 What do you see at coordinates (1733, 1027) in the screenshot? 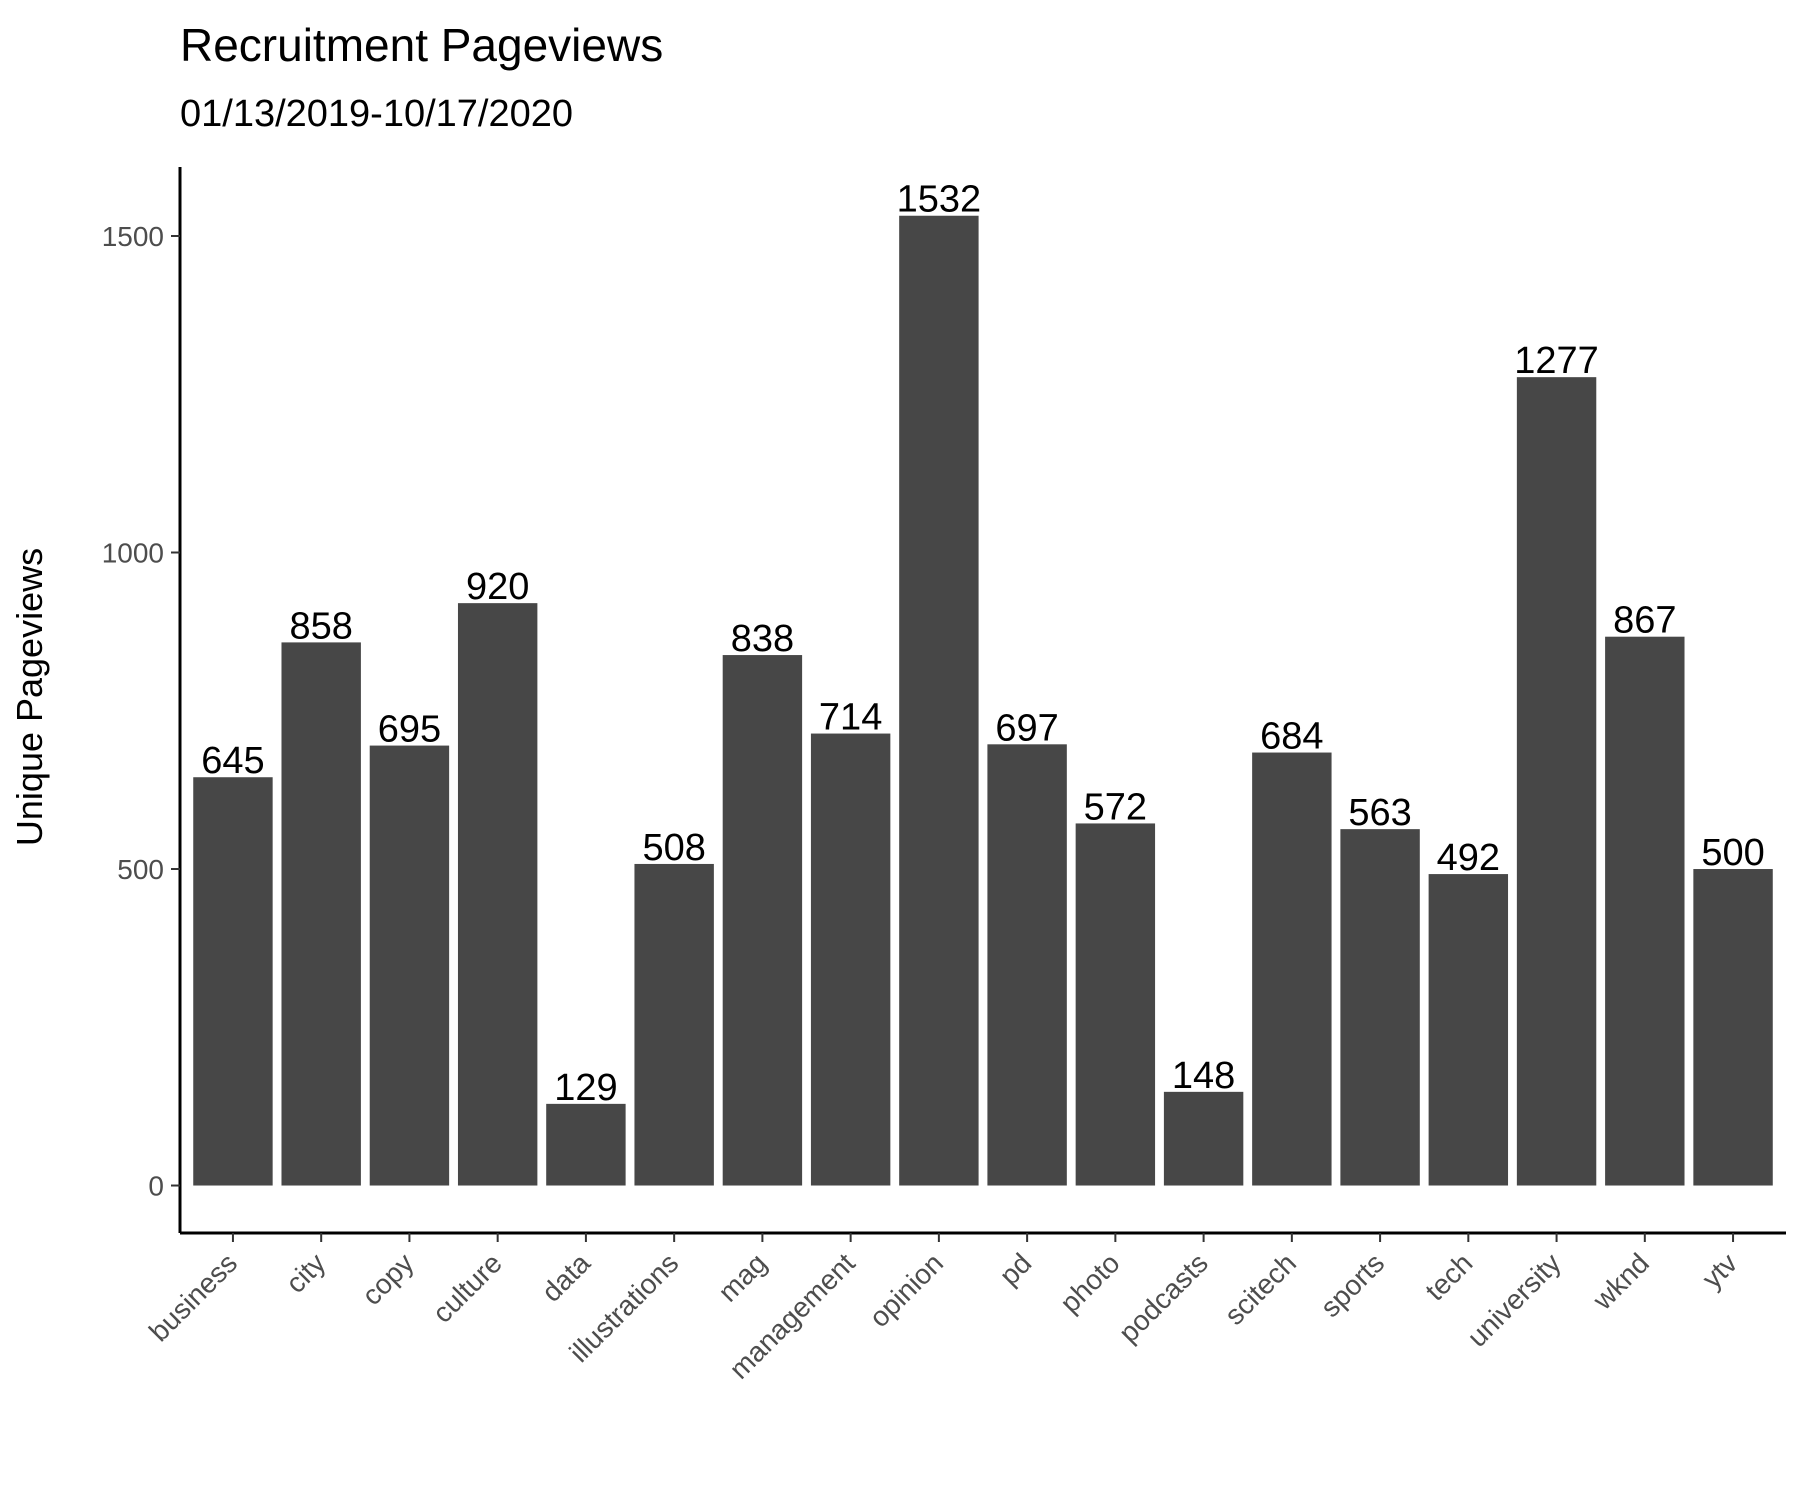
I see `bar-ytv` at bounding box center [1733, 1027].